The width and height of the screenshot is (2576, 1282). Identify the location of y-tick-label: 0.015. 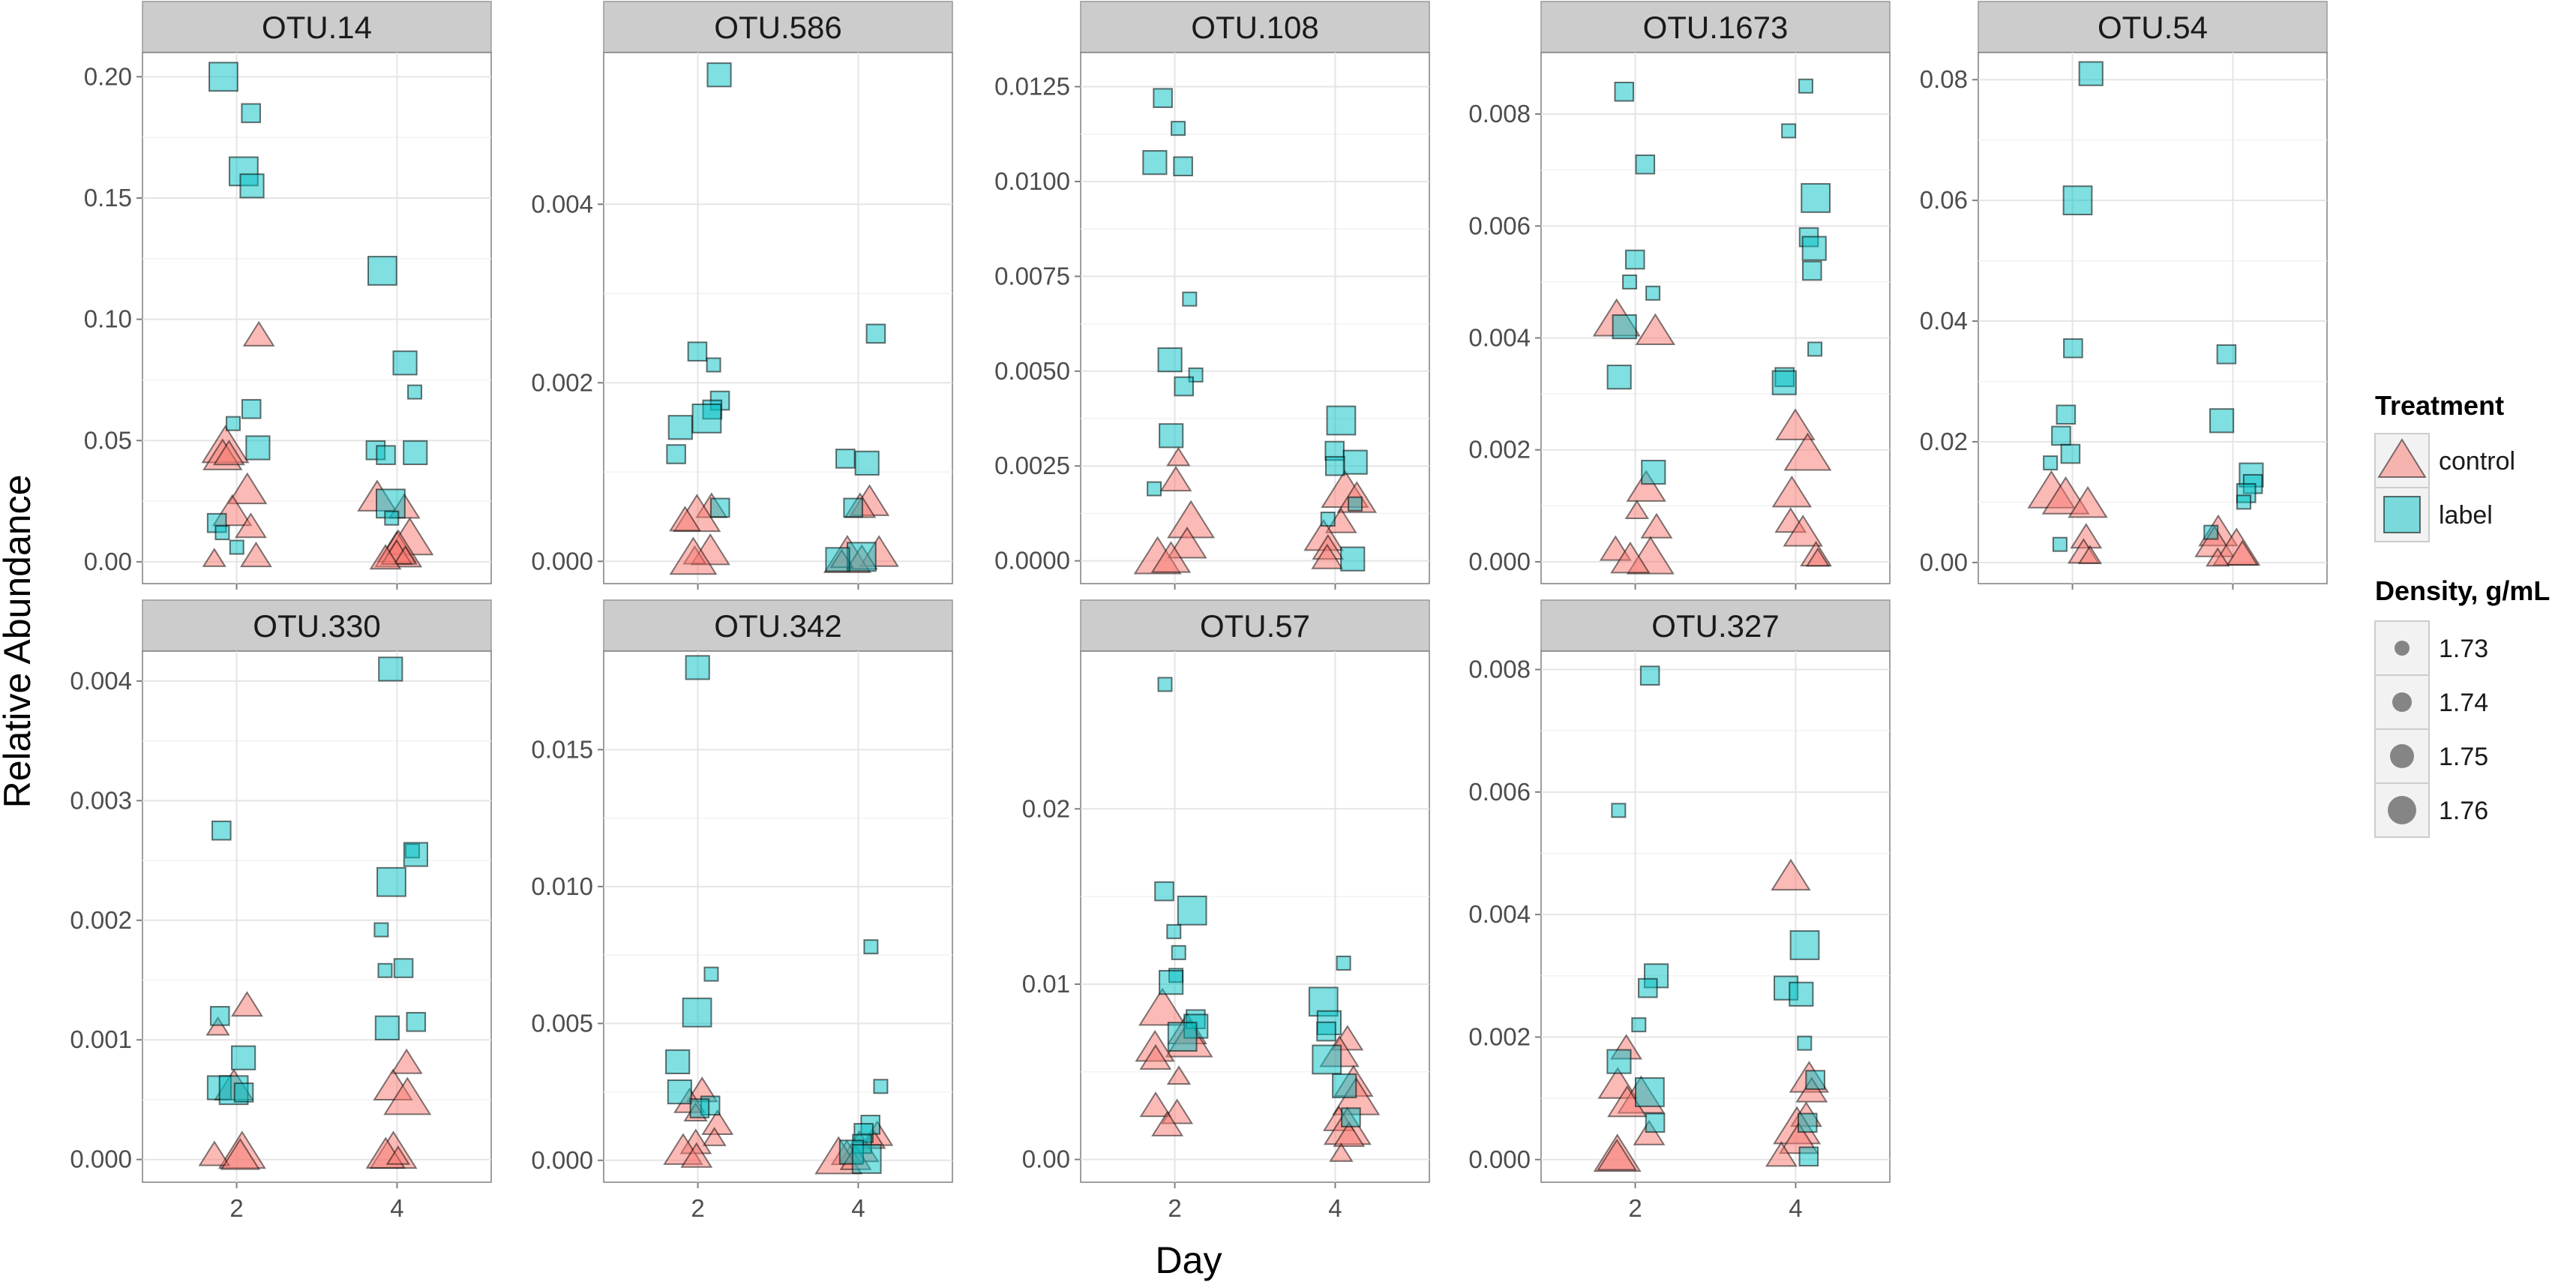
(562, 749).